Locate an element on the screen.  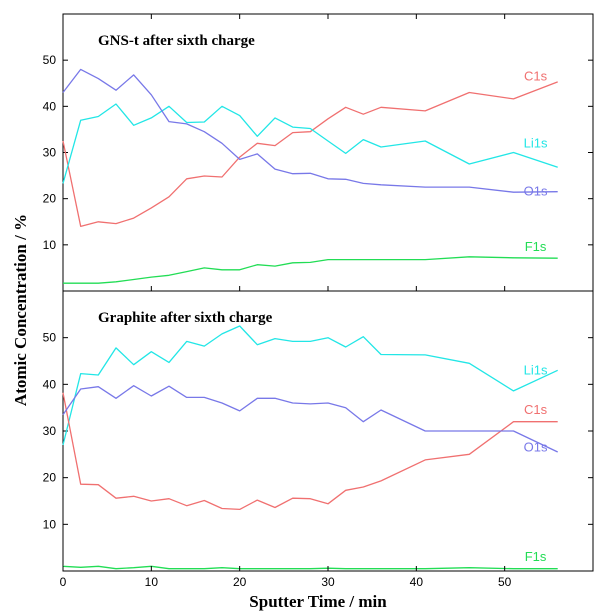
x-tick-label: 30 is located at coordinates (328, 582).